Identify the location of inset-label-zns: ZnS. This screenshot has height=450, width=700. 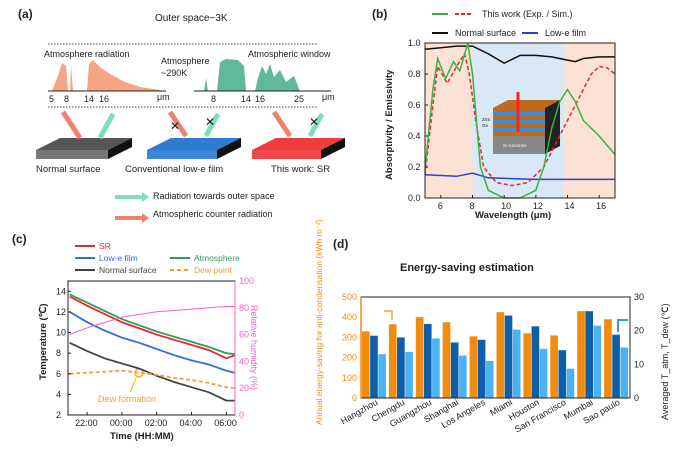
(486, 119).